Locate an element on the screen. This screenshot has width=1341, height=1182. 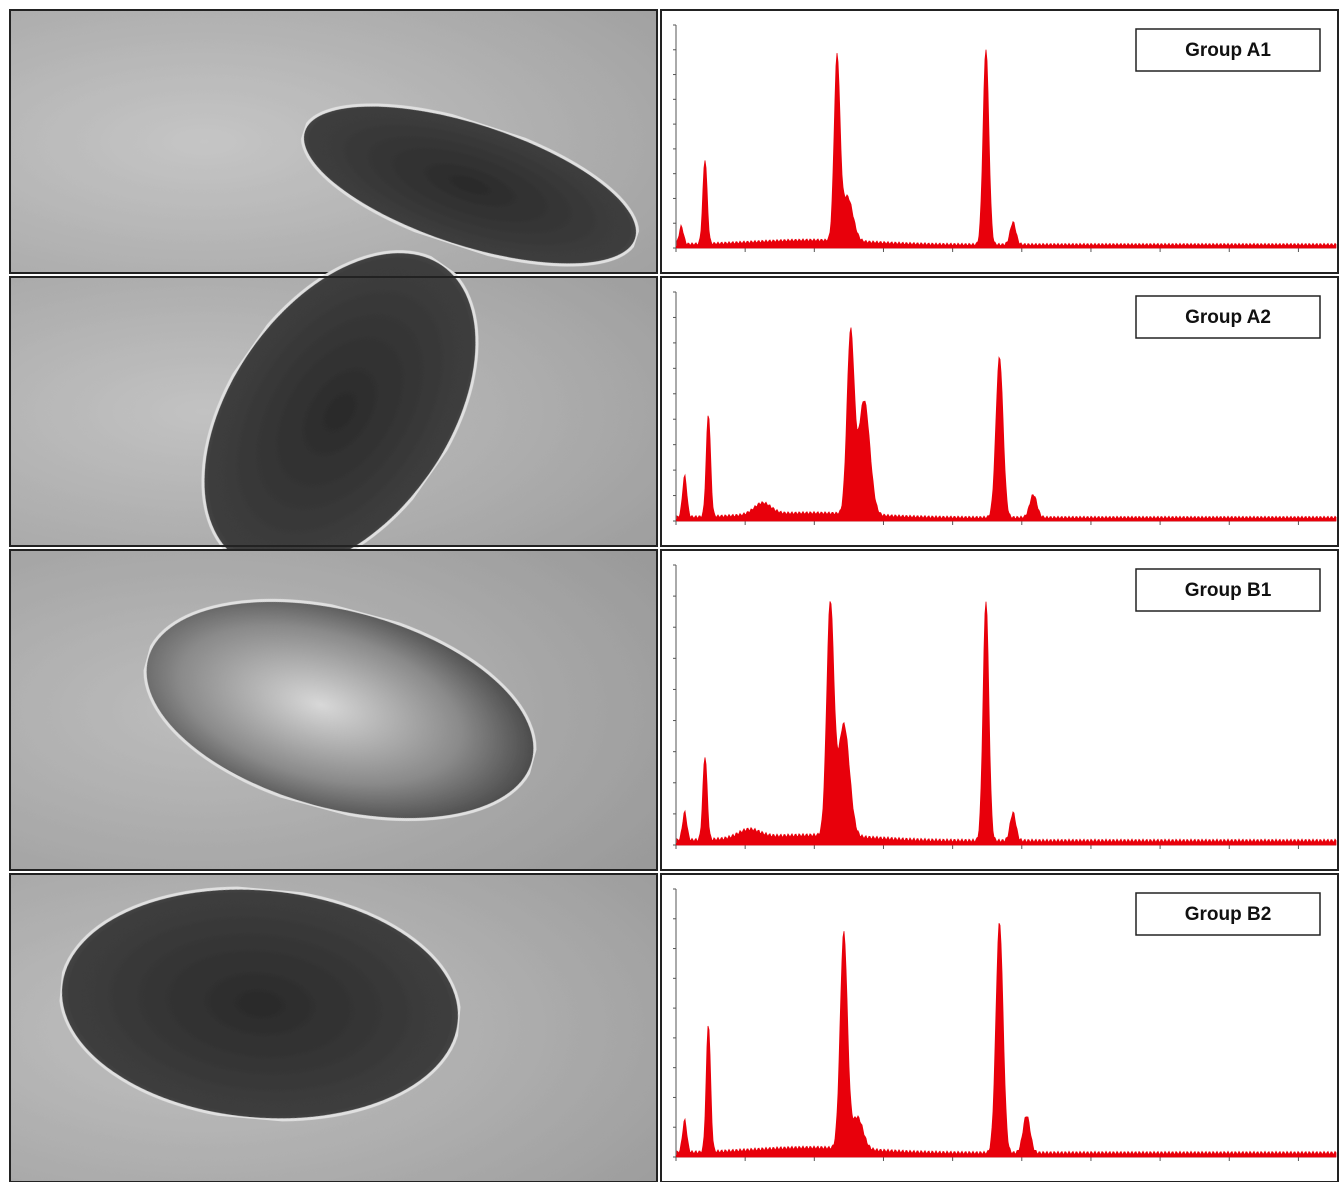
group-label: Group A2 is located at coordinates (1228, 317).